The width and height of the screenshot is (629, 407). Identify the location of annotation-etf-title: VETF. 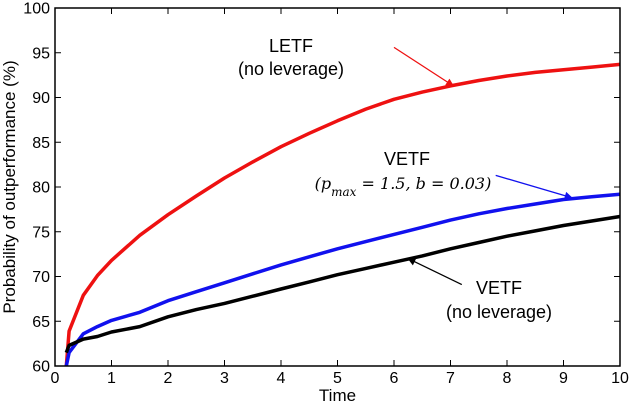
(499, 288).